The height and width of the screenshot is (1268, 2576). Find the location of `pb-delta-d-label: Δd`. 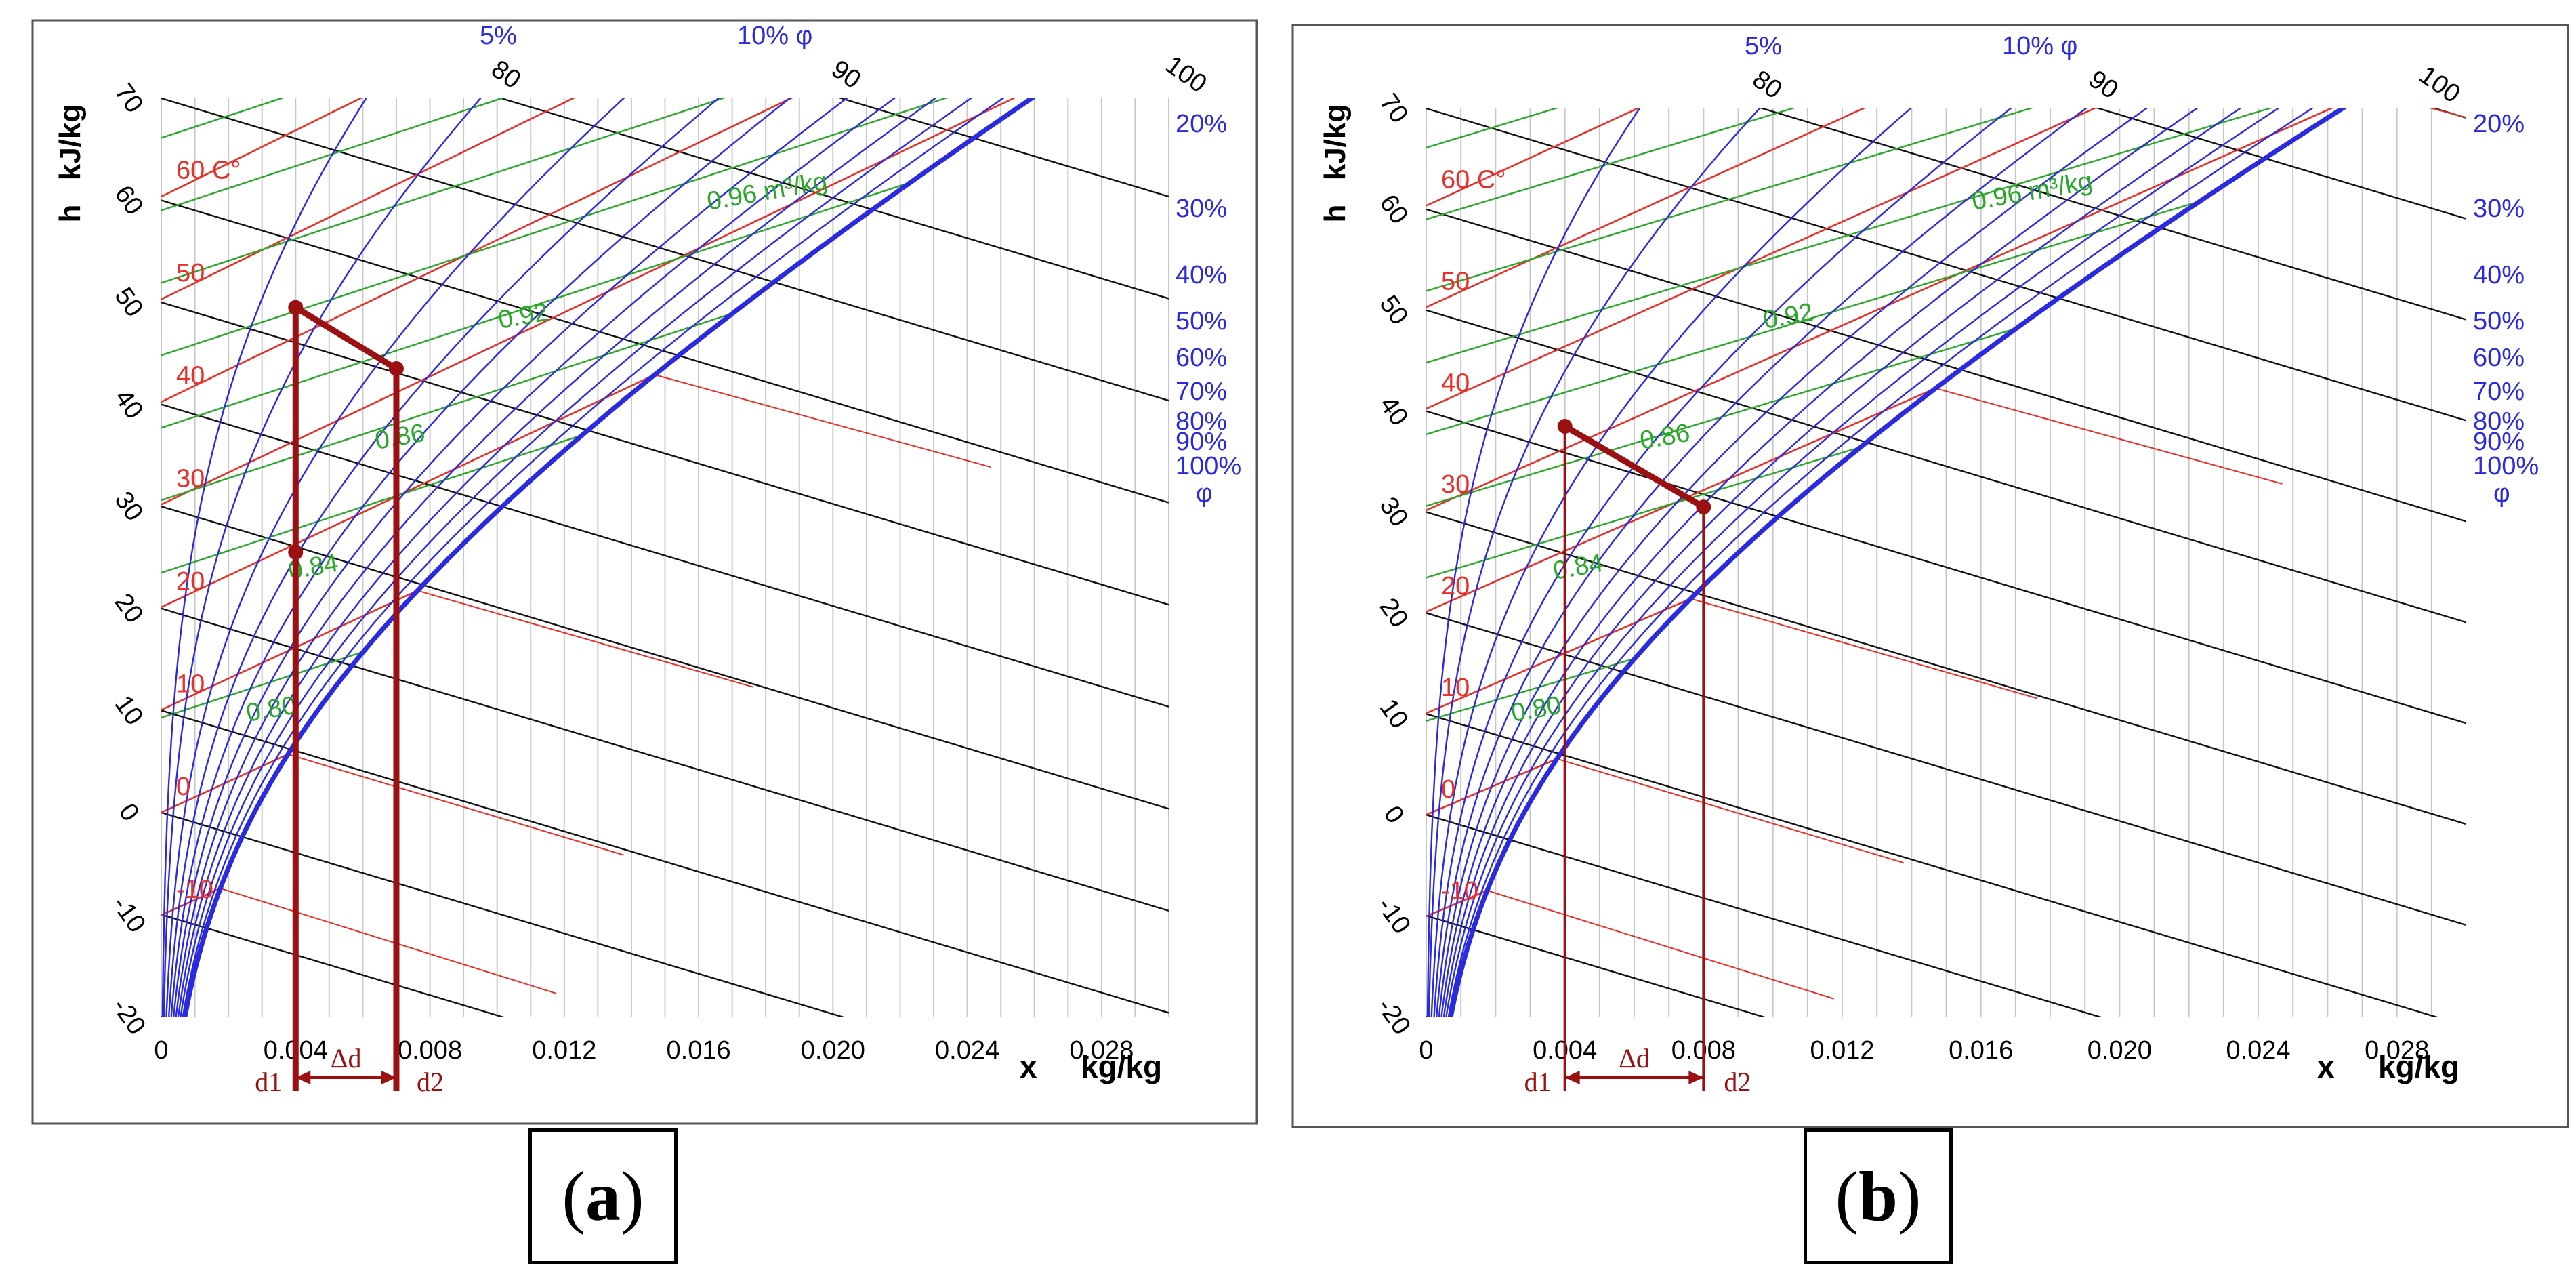

pb-delta-d-label: Δd is located at coordinates (1634, 1058).